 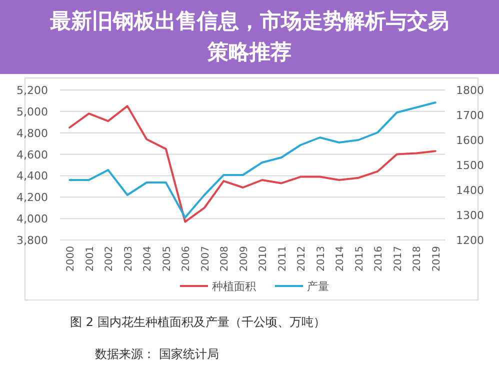 What do you see at coordinates (282, 259) in the screenshot?
I see `x-tick-label: 2011` at bounding box center [282, 259].